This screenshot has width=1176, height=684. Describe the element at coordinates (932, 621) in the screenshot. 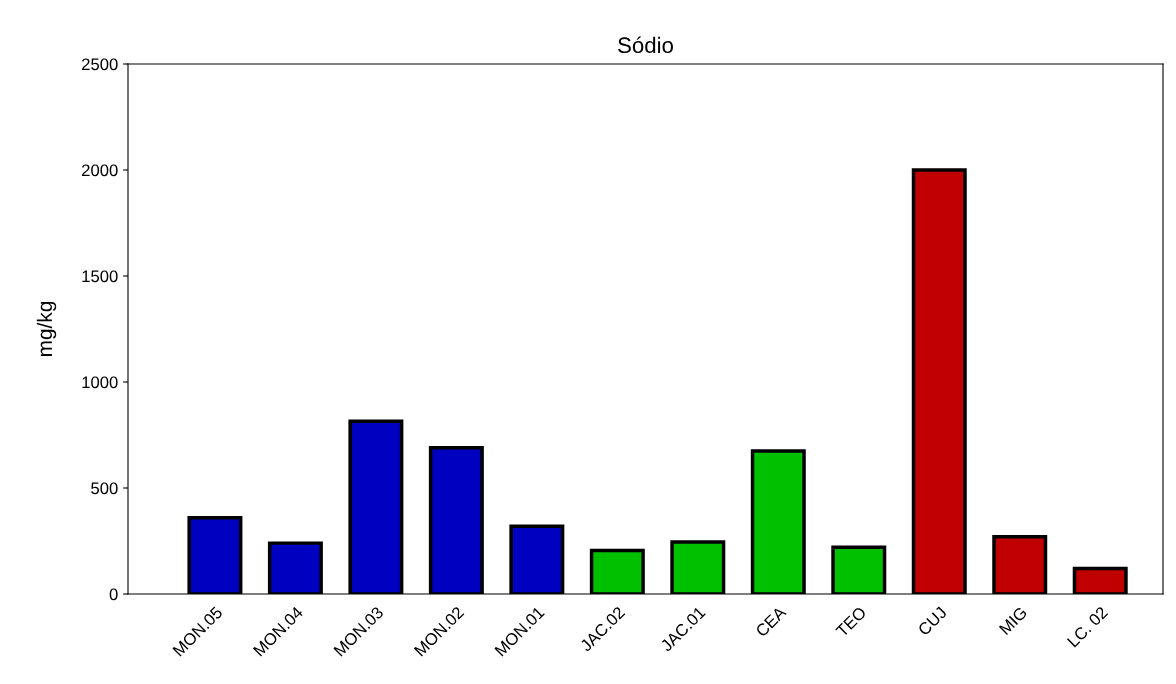

I see `x-tick-label: CUJ` at that location.